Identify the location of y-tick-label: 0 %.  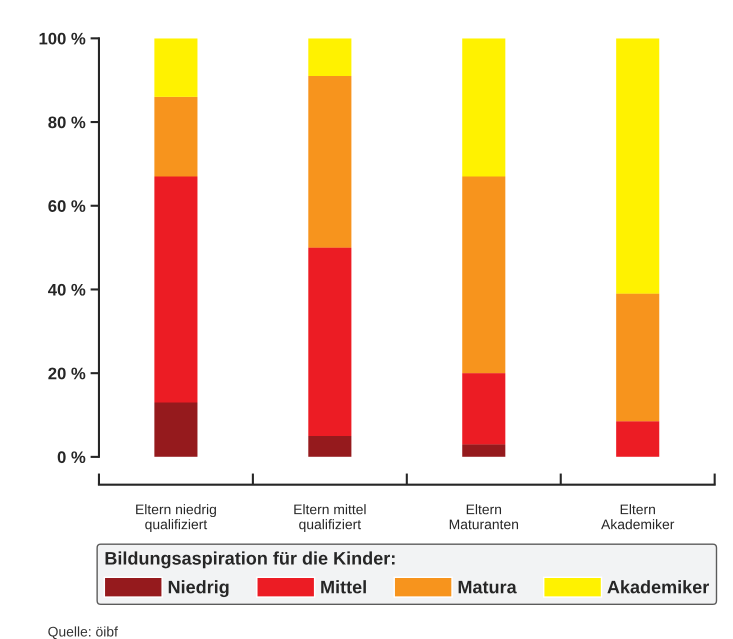
(72, 457).